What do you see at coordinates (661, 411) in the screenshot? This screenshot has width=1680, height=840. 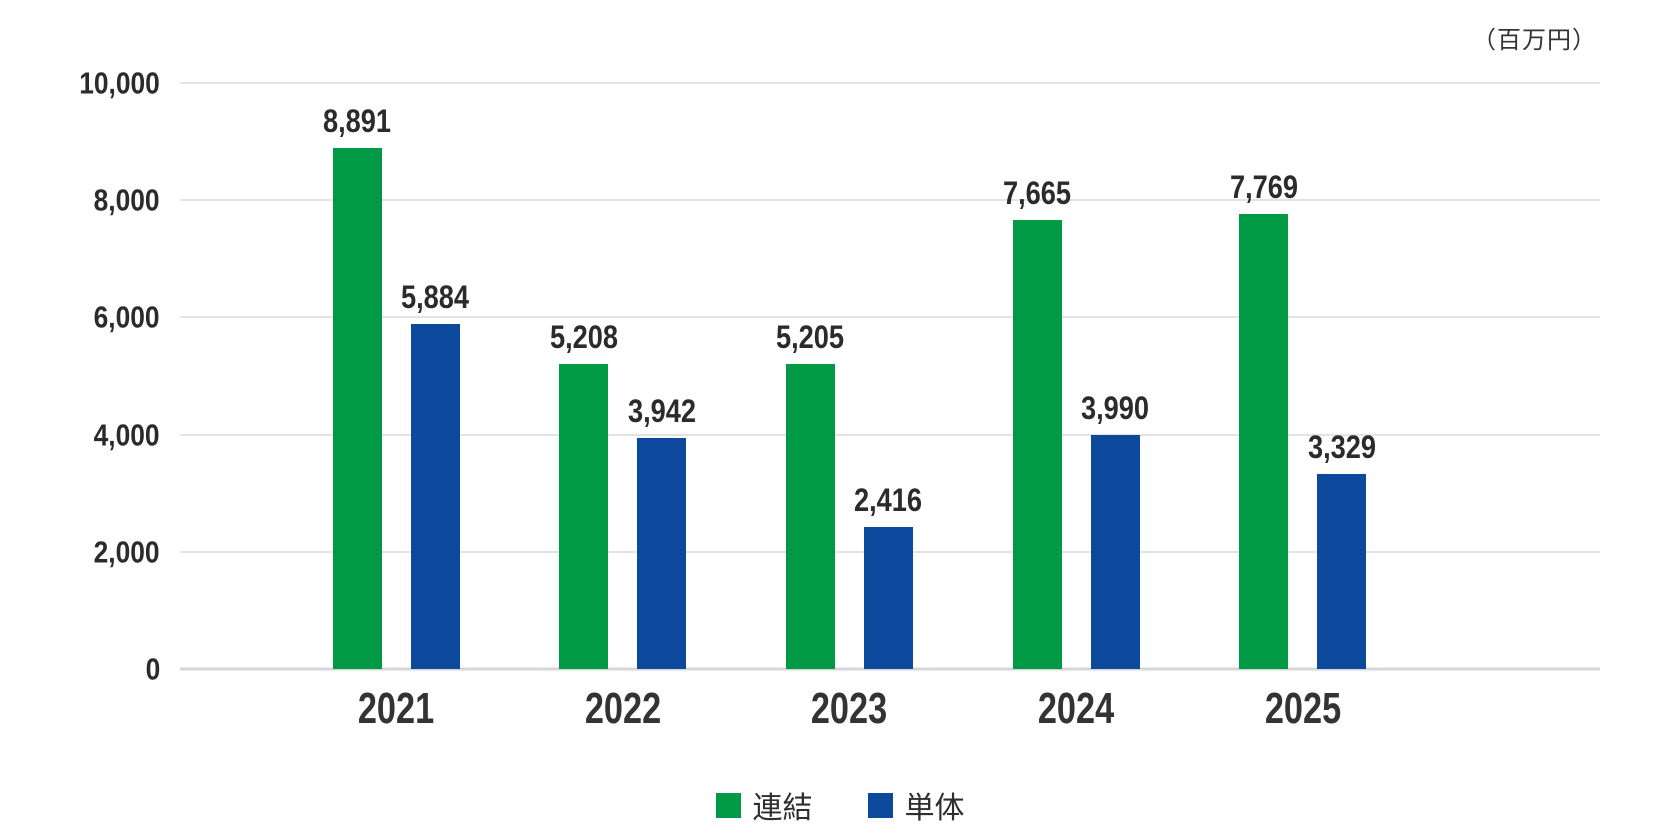 I see `value-label: 3,942` at bounding box center [661, 411].